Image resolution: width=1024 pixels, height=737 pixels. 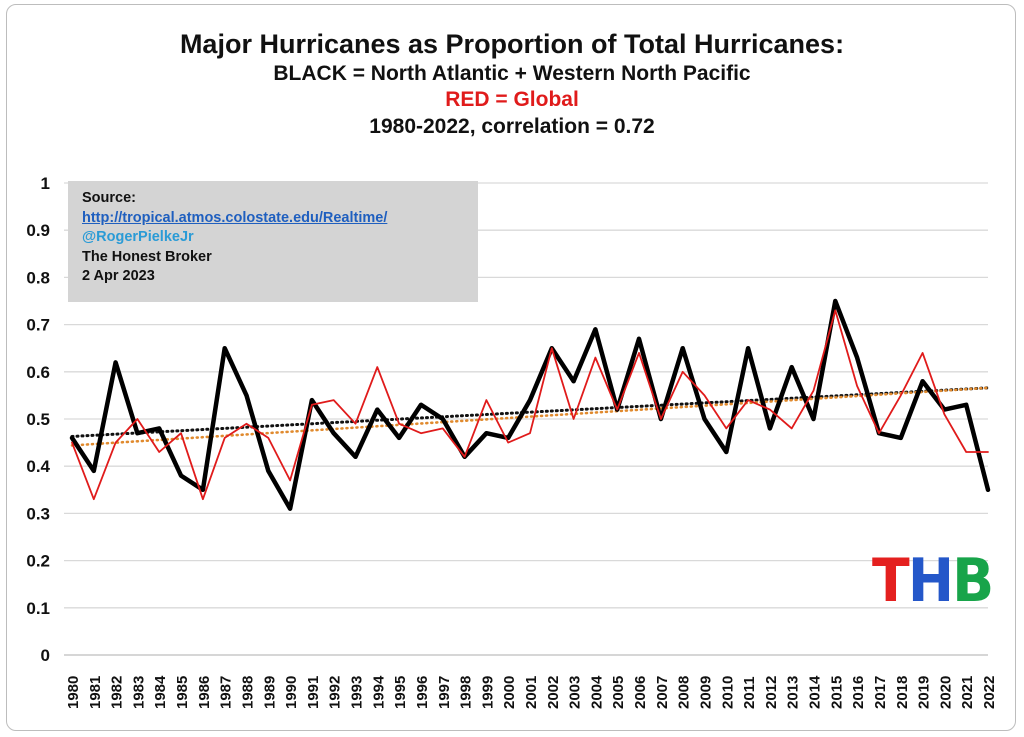 What do you see at coordinates (836, 692) in the screenshot?
I see `x-tick-label: 2015` at bounding box center [836, 692].